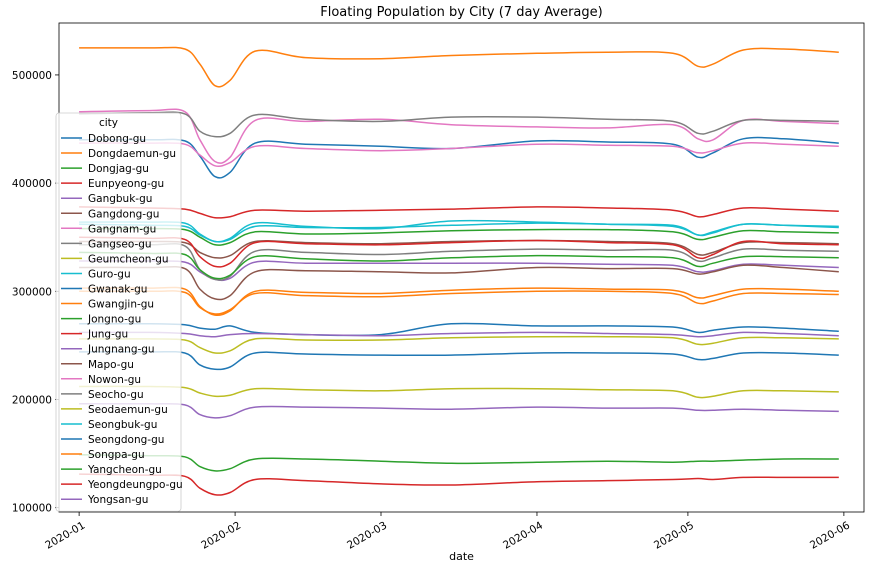  I want to click on legend-item-gangnam-gu: Gangnam-gu, so click(108, 229).